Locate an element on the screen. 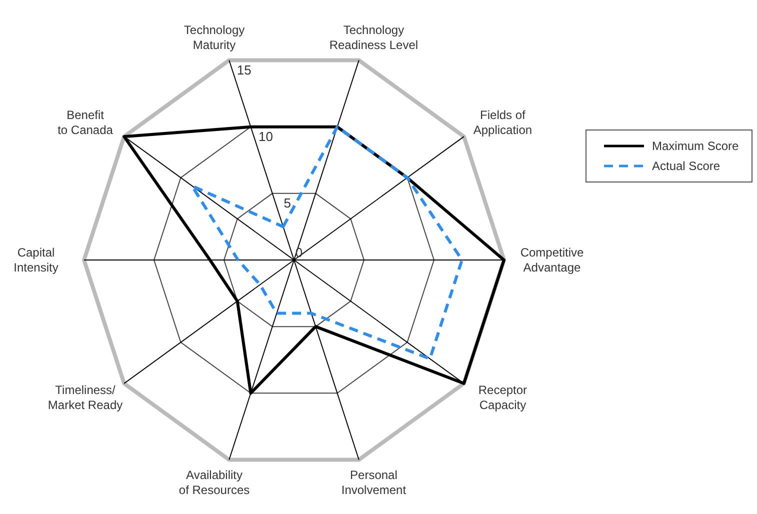  spoke-label: Capital Intensity is located at coordinates (36, 260).